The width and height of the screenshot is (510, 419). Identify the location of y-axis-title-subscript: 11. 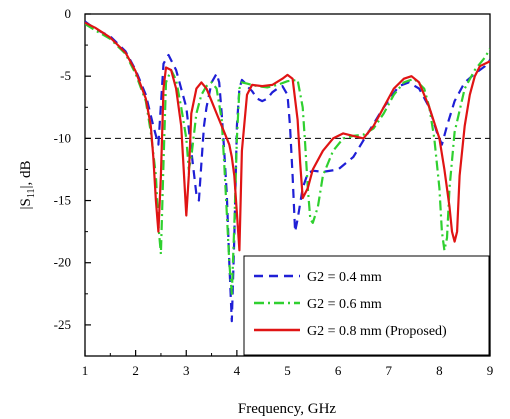
(31, 194).